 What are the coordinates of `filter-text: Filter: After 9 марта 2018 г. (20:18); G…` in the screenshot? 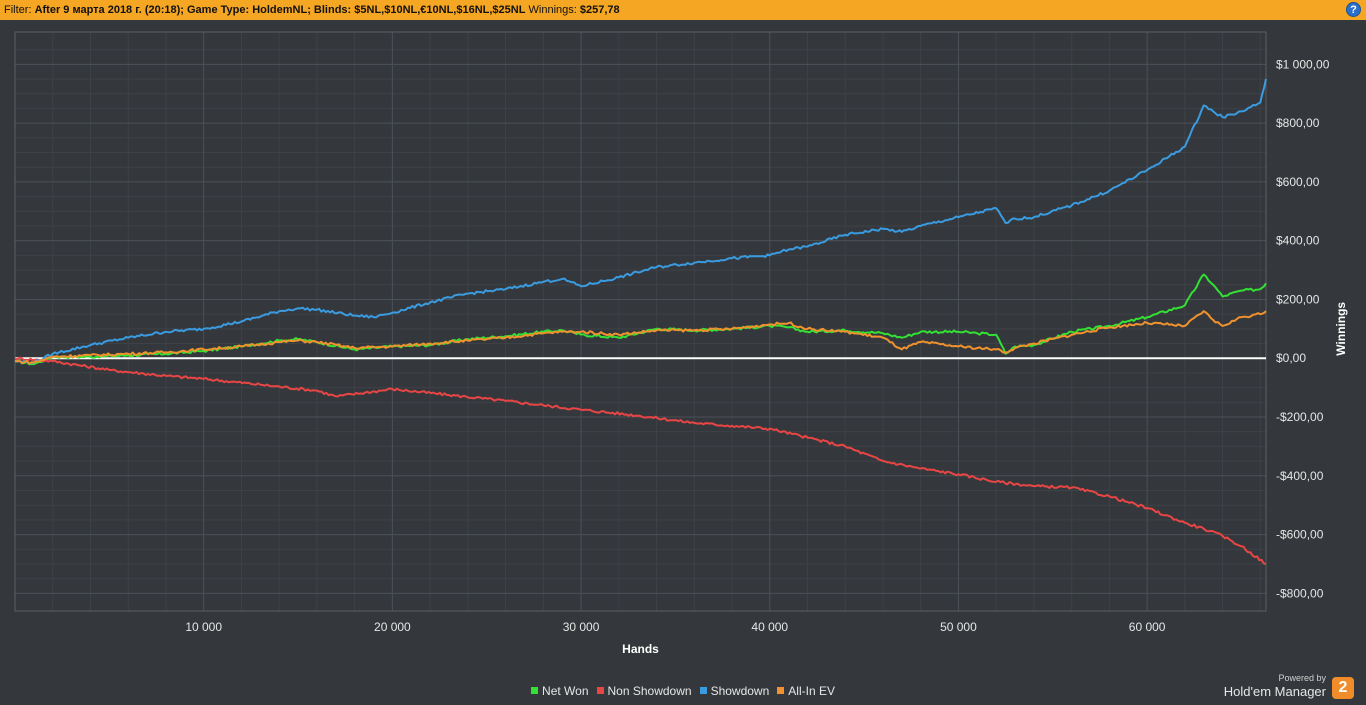 It's located at (312, 10).